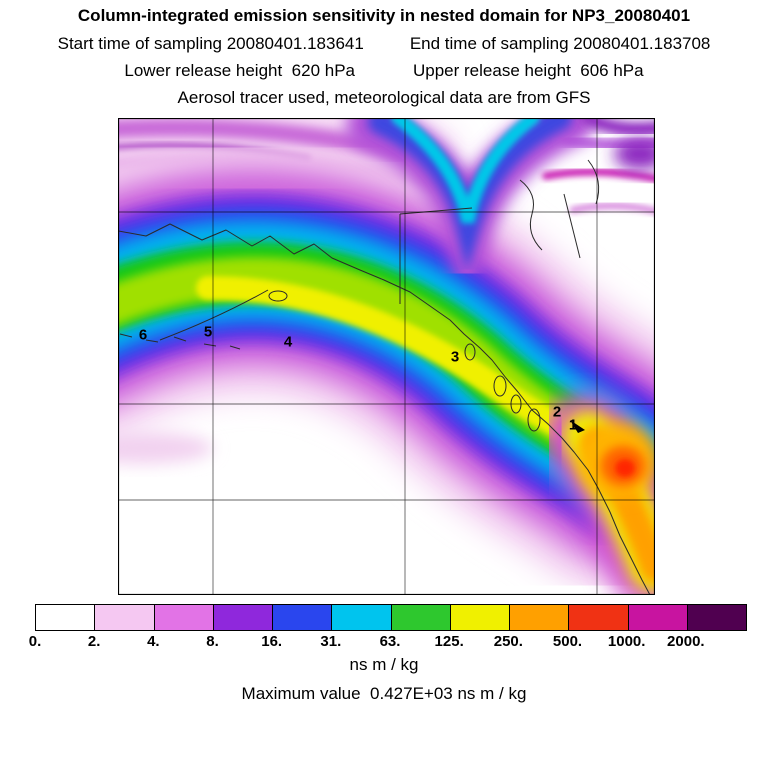 The width and height of the screenshot is (768, 768). I want to click on track-point-label: 5, so click(208, 332).